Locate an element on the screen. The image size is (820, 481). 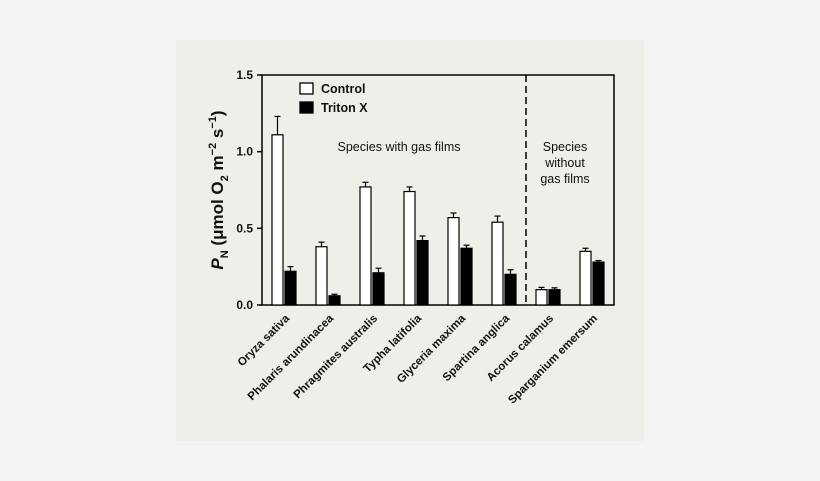
category-label: Phragmites australis is located at coordinates (336, 357).